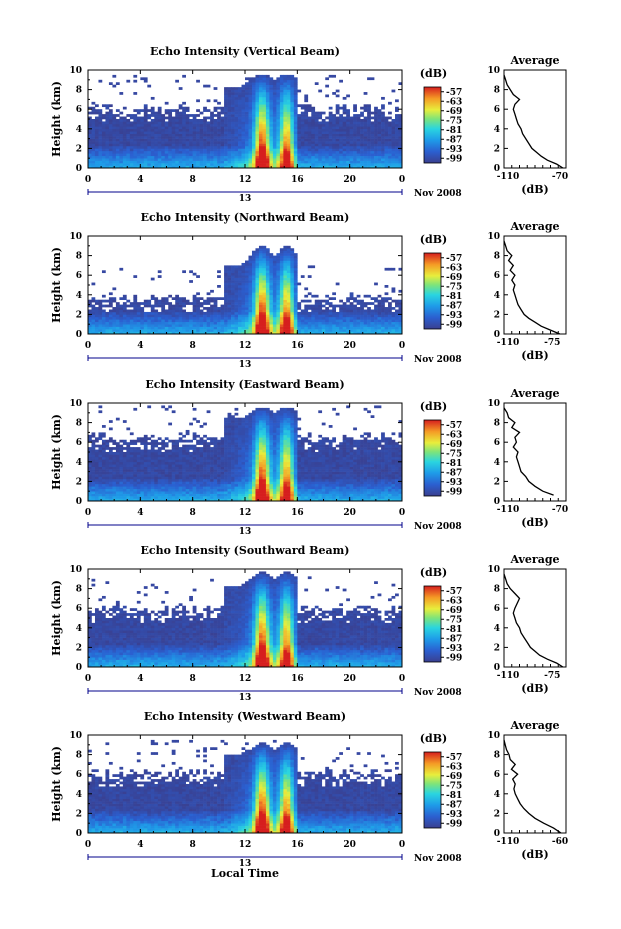 Image resolution: width=621 pixels, height=929 pixels. I want to click on profile-x-tick-label: -70, so click(560, 177).